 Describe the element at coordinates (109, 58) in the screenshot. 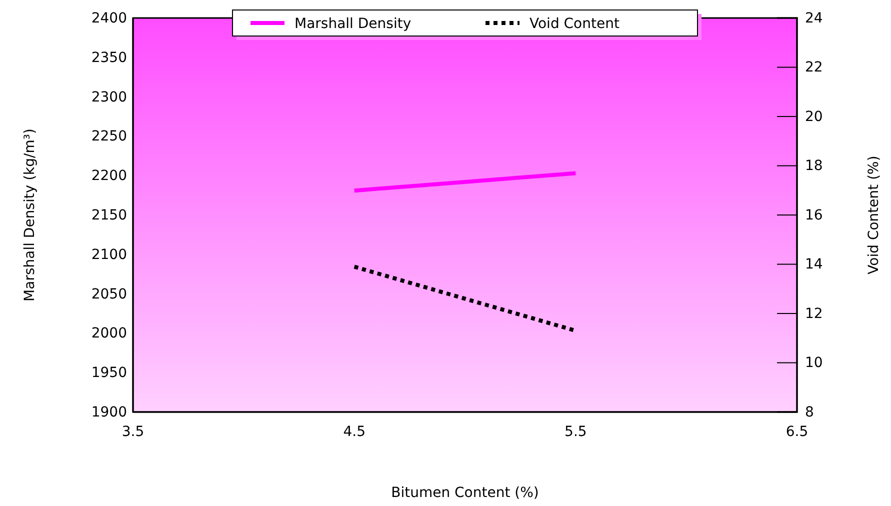

I see `y-tick-label: 2350` at that location.